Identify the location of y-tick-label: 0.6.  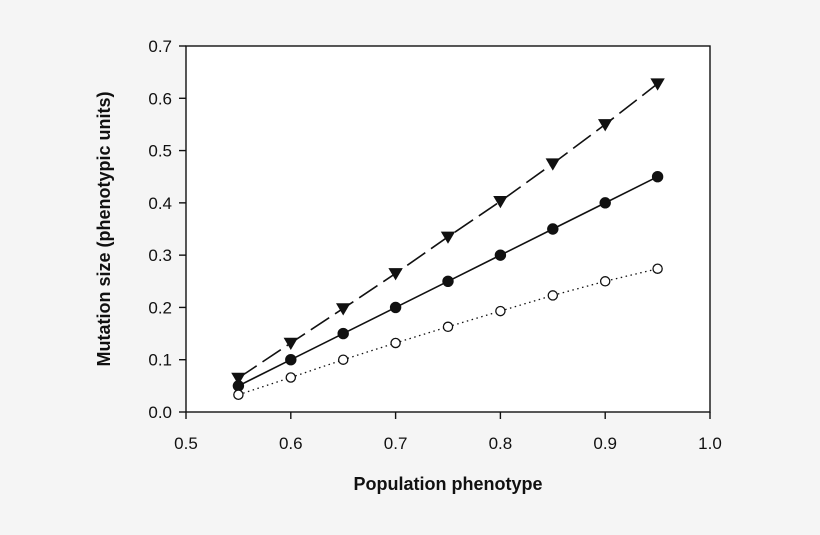
(160, 98).